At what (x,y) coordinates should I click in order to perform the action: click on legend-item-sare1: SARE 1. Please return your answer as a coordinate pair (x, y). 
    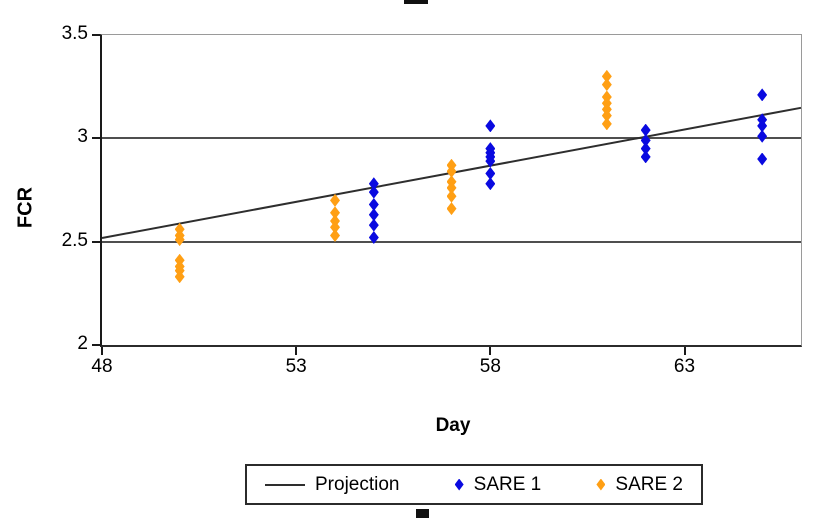
    Looking at the image, I should click on (498, 484).